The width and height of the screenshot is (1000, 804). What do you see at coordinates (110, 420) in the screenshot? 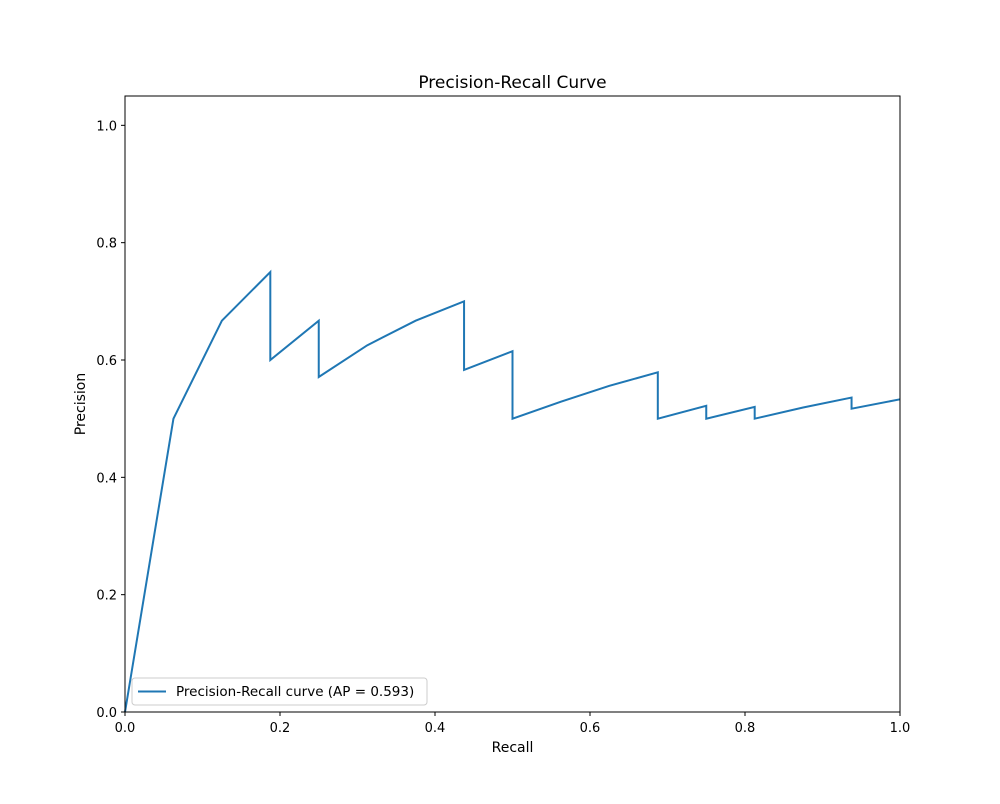
I see `y-axis-ticks: 0.0 0.2 0.4 0.6 0.8 1.0` at bounding box center [110, 420].